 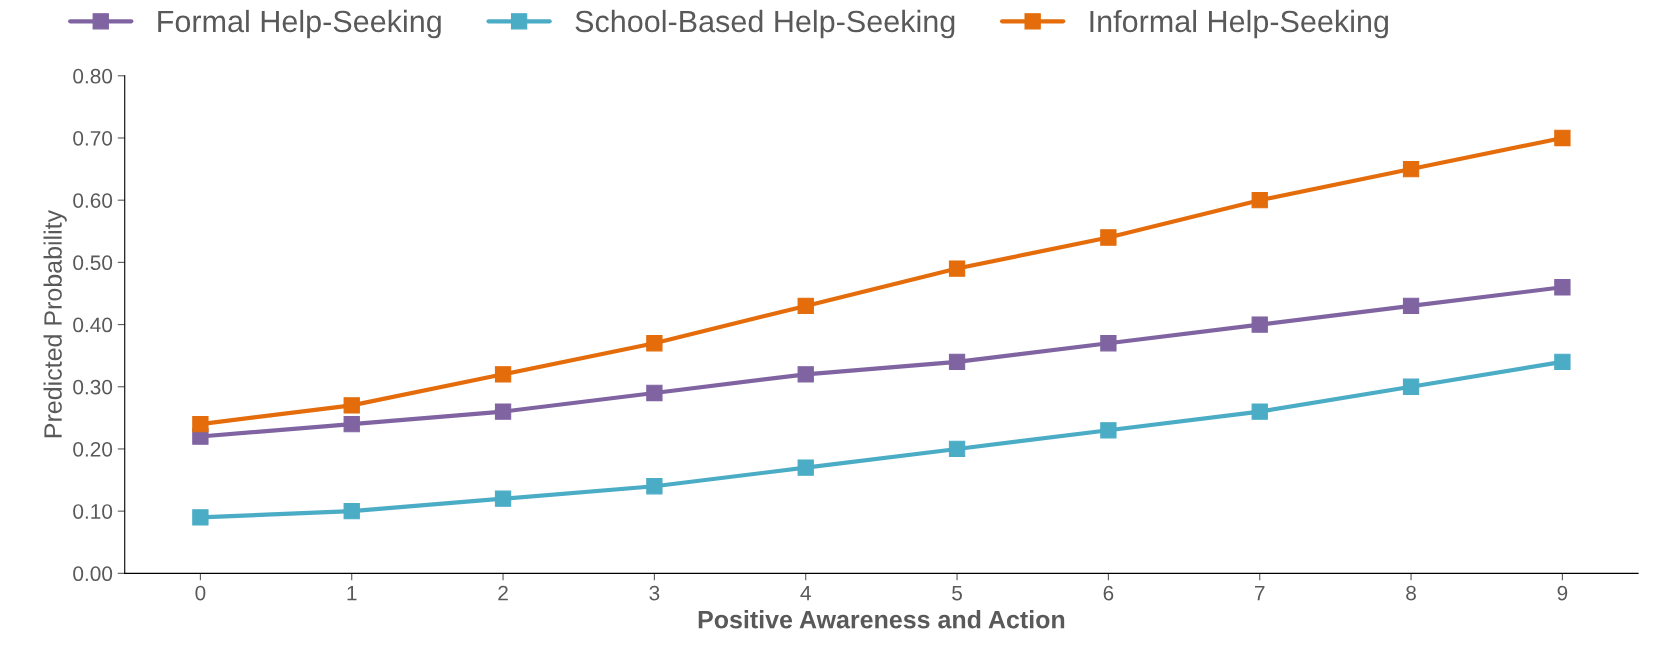 What do you see at coordinates (93, 263) in the screenshot?
I see `y-tick-label: 0.50` at bounding box center [93, 263].